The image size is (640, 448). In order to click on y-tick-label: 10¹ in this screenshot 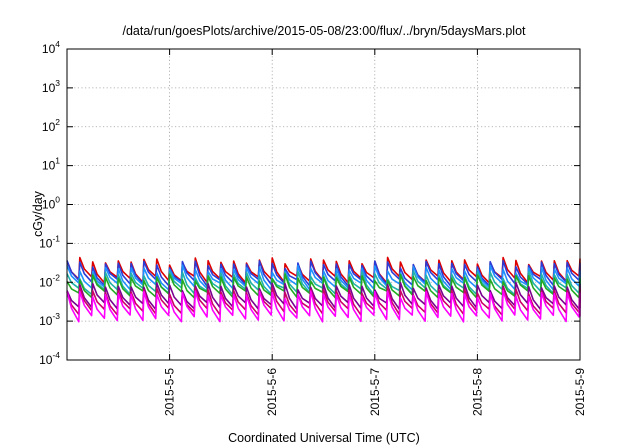, I will do `click(51, 164)`.